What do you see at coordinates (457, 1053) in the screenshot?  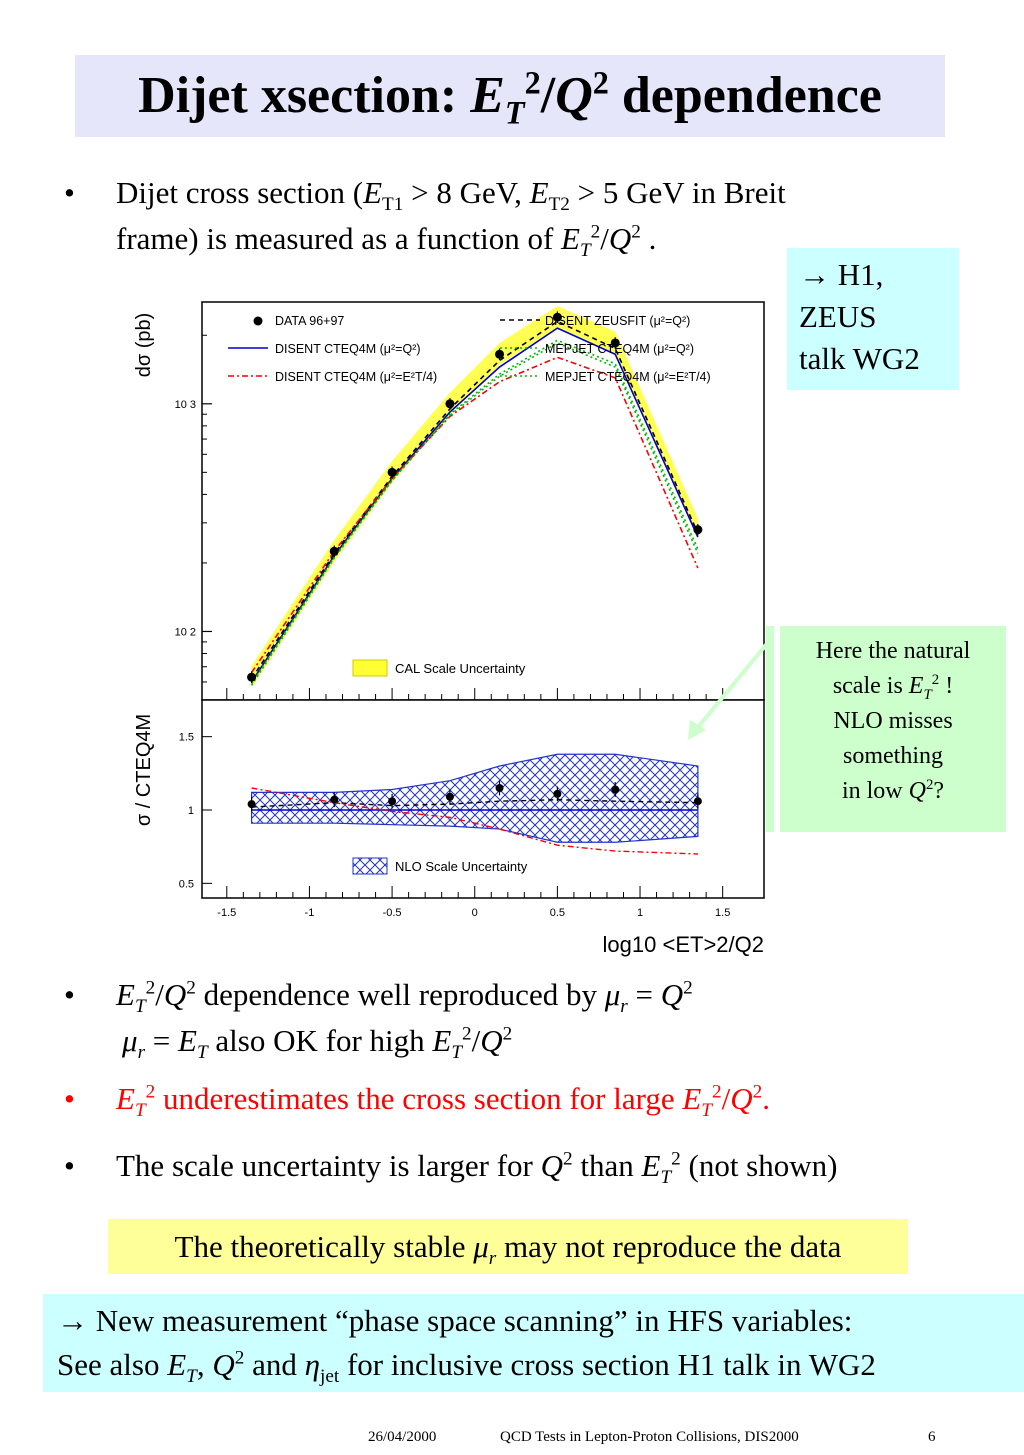 I see `b2-l2-t2: T` at bounding box center [457, 1053].